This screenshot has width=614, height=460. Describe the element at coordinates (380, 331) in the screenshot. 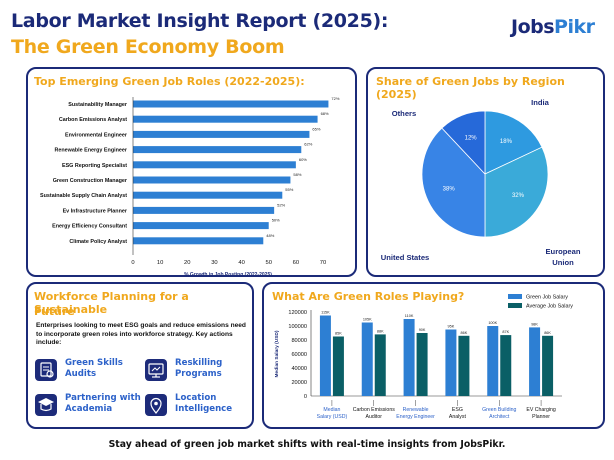

I see `data-label: 88K` at that location.